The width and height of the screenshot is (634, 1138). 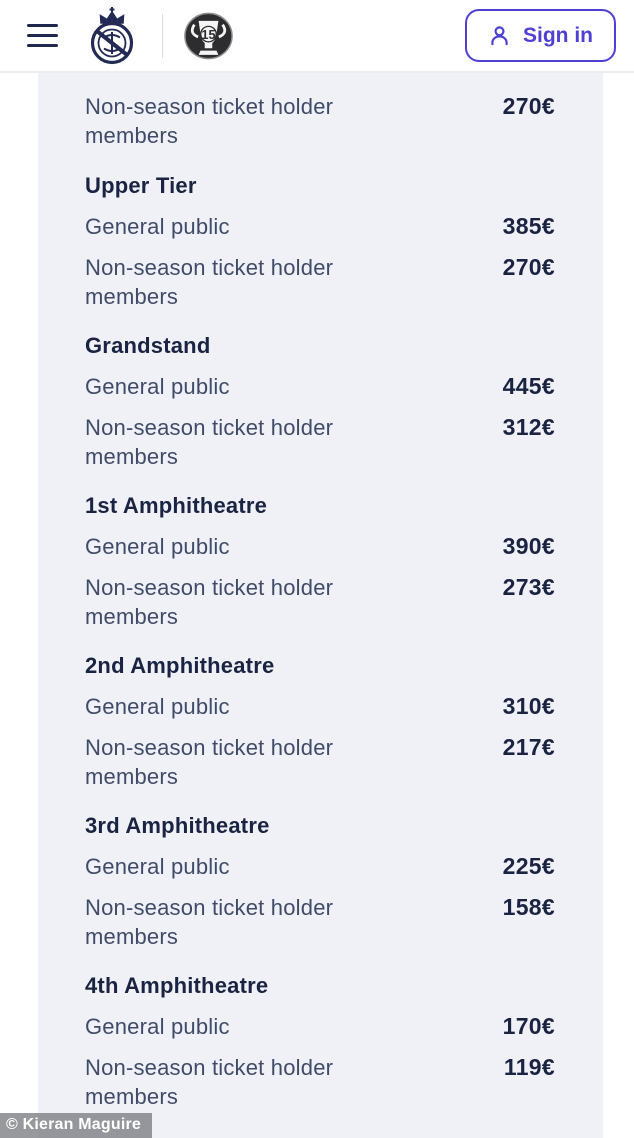 What do you see at coordinates (320, 226) in the screenshot?
I see `price-row: General public 385€` at bounding box center [320, 226].